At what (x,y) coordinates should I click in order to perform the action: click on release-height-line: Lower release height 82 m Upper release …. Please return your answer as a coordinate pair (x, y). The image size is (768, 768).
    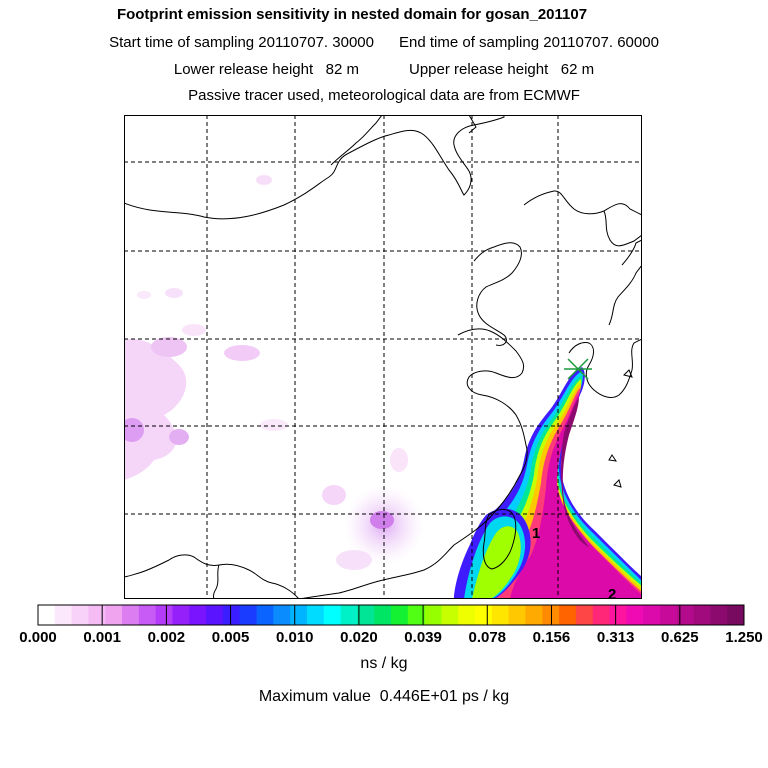
    Looking at the image, I should click on (384, 69).